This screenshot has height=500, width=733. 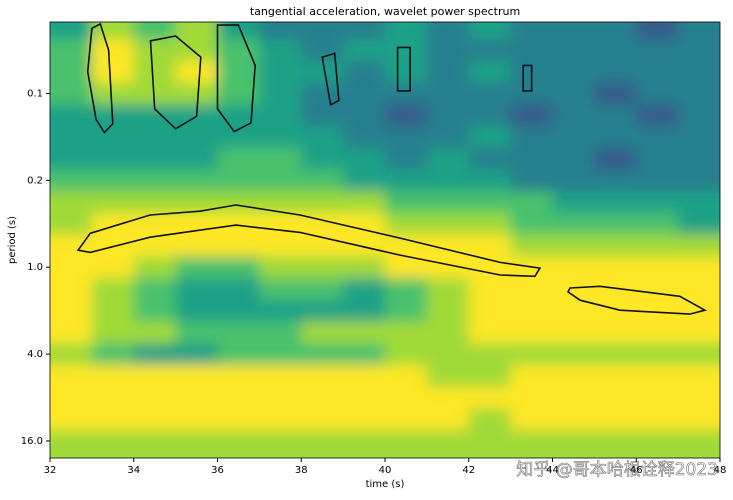 What do you see at coordinates (217, 470) in the screenshot?
I see `x-tick-label: 36` at bounding box center [217, 470].